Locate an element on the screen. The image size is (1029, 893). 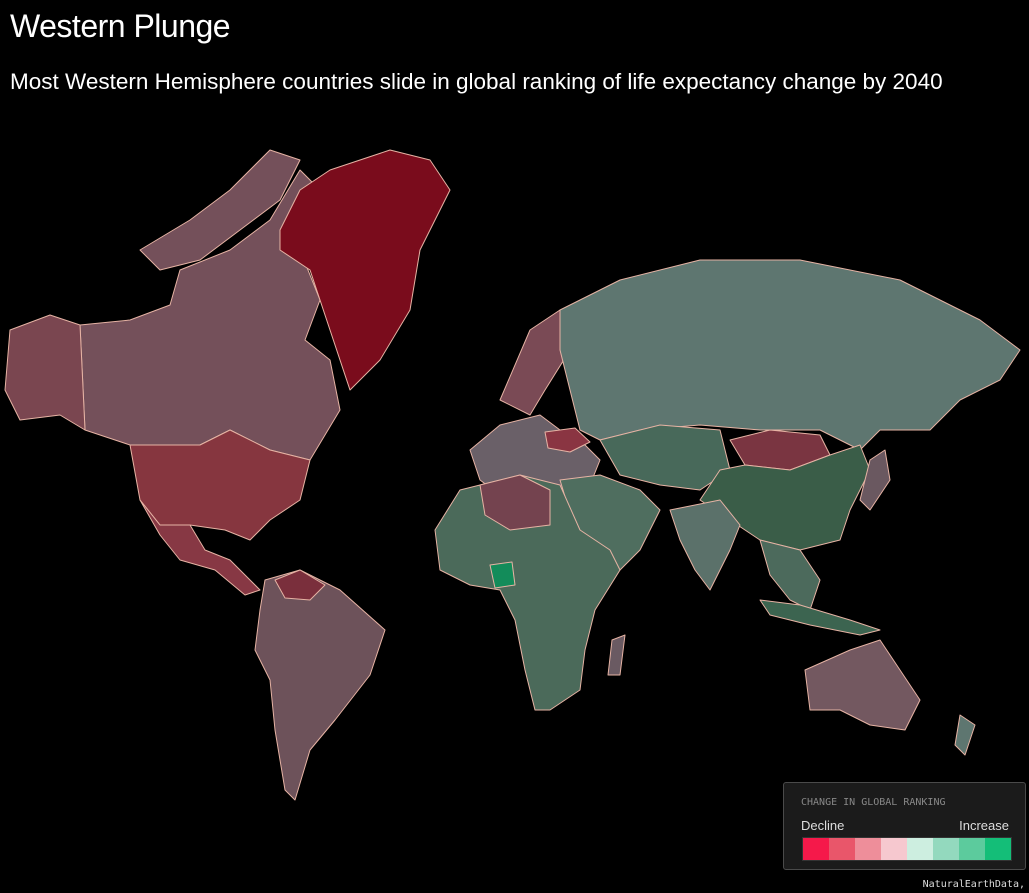
north-africa is located at coordinates (515, 502).